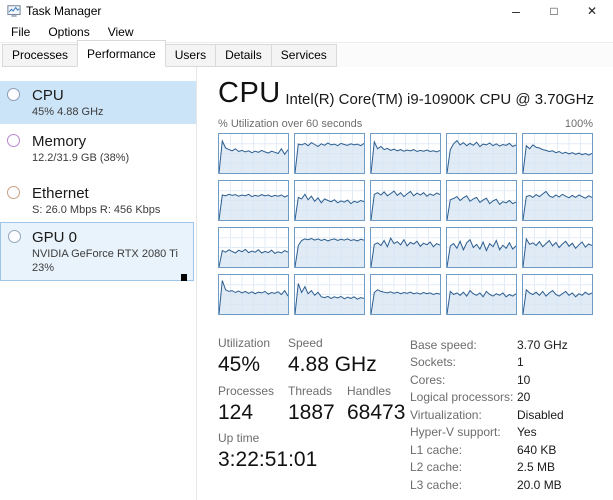 The width and height of the screenshot is (613, 500). I want to click on stat-speed: Speed 4.88 GHz, so click(332, 356).